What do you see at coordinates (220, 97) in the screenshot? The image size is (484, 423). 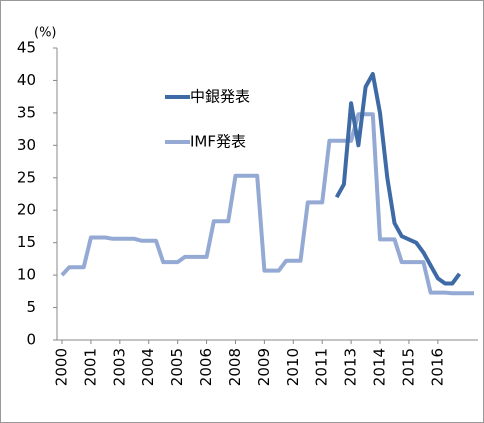 I see `legend-label: 中銀発表` at bounding box center [220, 97].